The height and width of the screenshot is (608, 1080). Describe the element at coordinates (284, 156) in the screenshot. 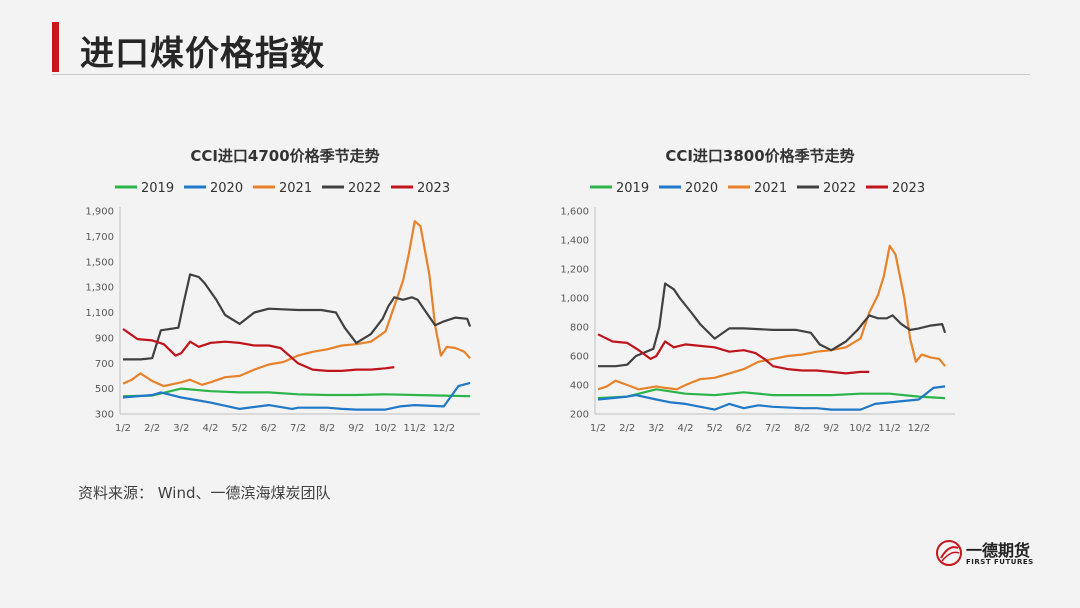

I see `chart-title: CCI进口4700价格季节走势` at that location.